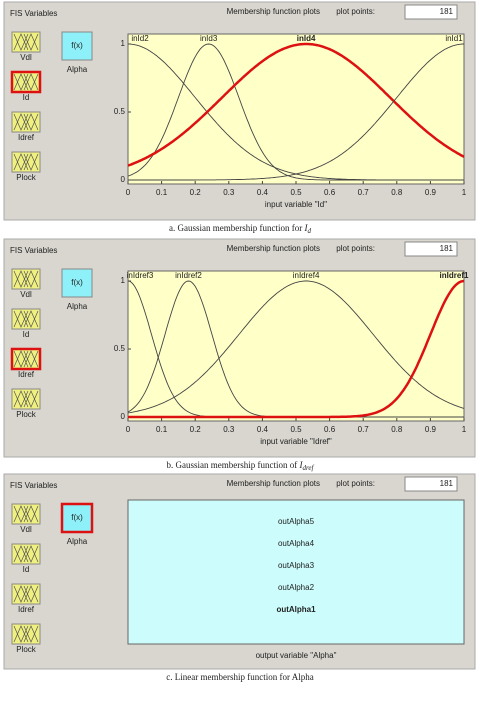 This screenshot has width=479, height=706. Describe the element at coordinates (447, 11) in the screenshot. I see `plot-points-value: 181` at that location.